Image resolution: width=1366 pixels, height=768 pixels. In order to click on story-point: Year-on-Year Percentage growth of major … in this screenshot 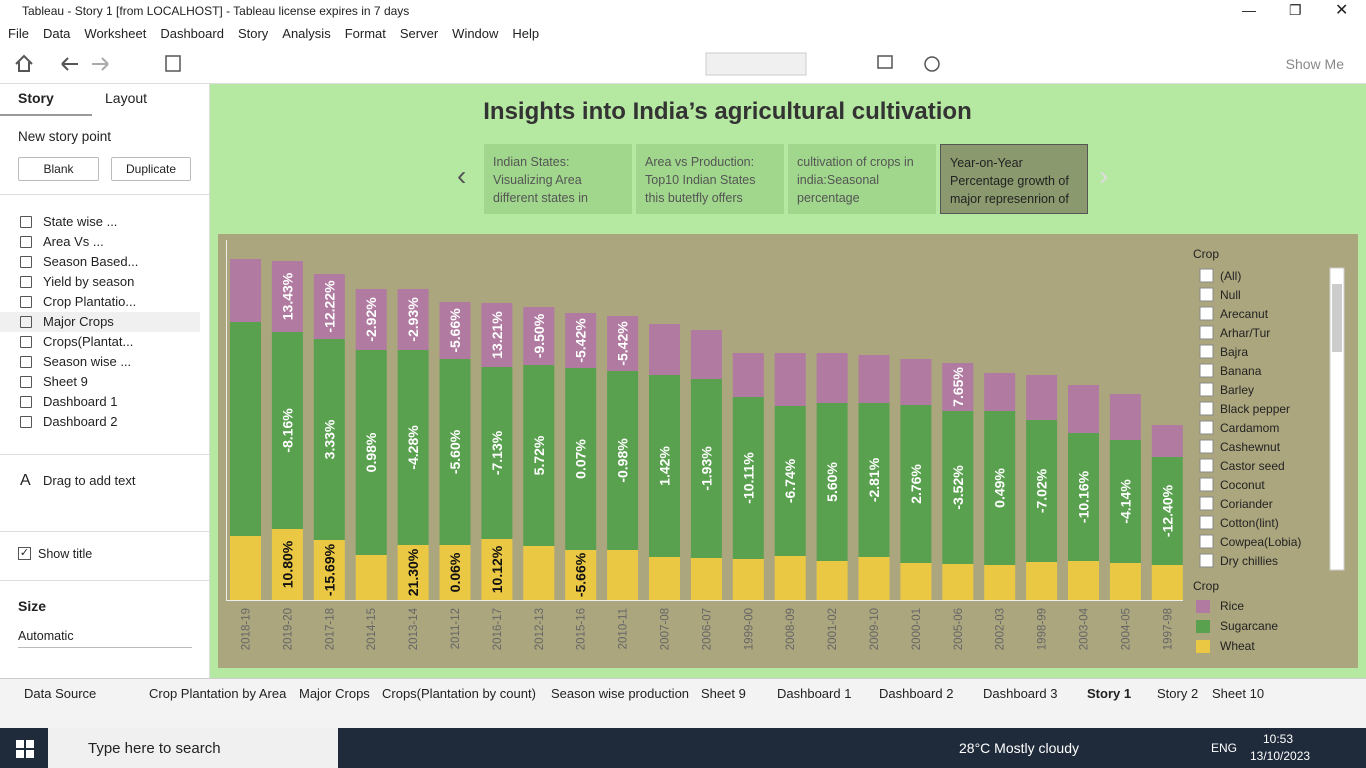, I will do `click(1014, 179)`.